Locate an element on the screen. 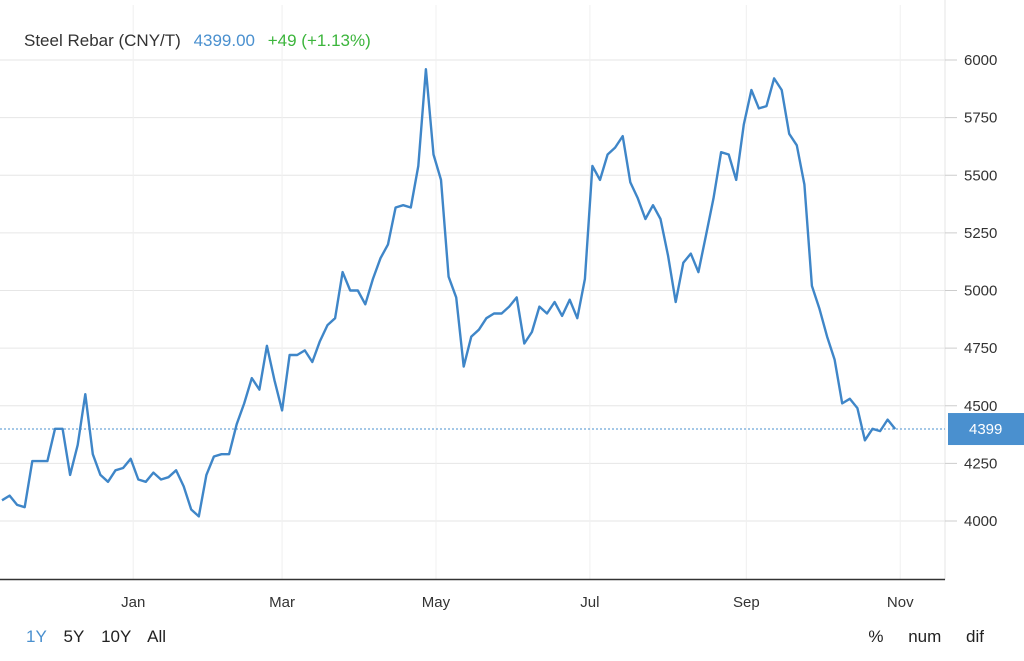  current-price-label-group: 4399 is located at coordinates (986, 429).